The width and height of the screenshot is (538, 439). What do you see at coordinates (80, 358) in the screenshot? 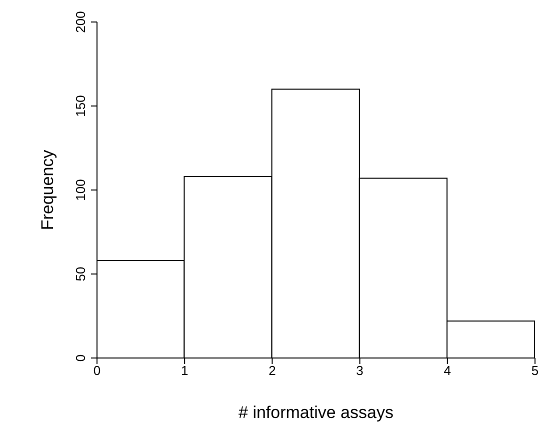
I see `y-tick-label: 0` at bounding box center [80, 358].